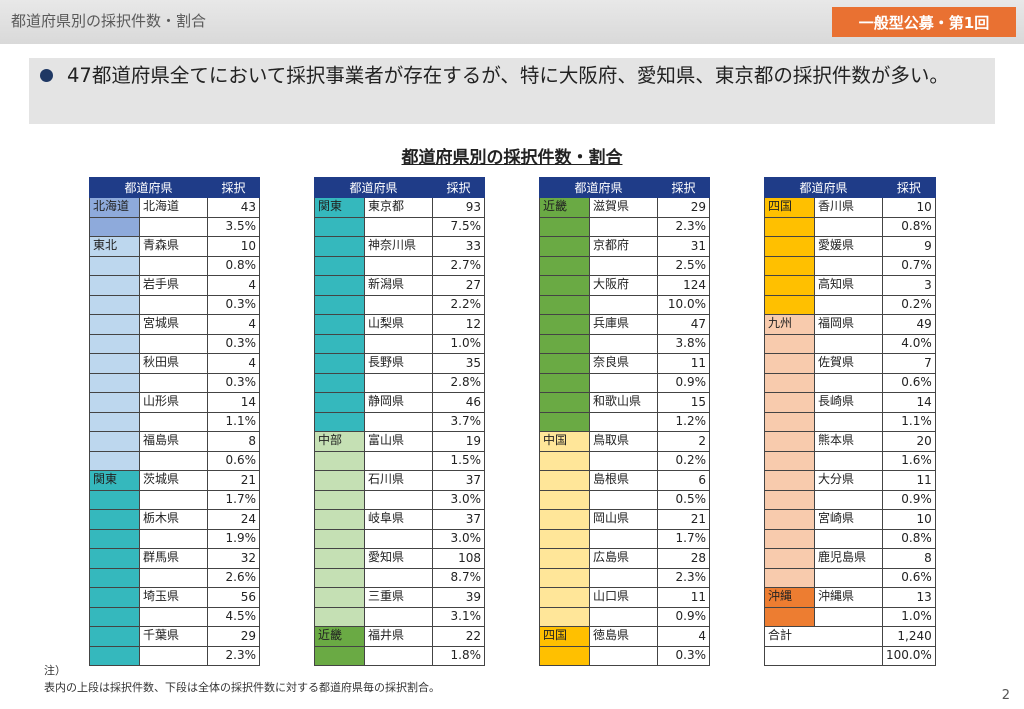 The width and height of the screenshot is (1024, 709). I want to click on prefecture-name: 千葉県, so click(173, 636).